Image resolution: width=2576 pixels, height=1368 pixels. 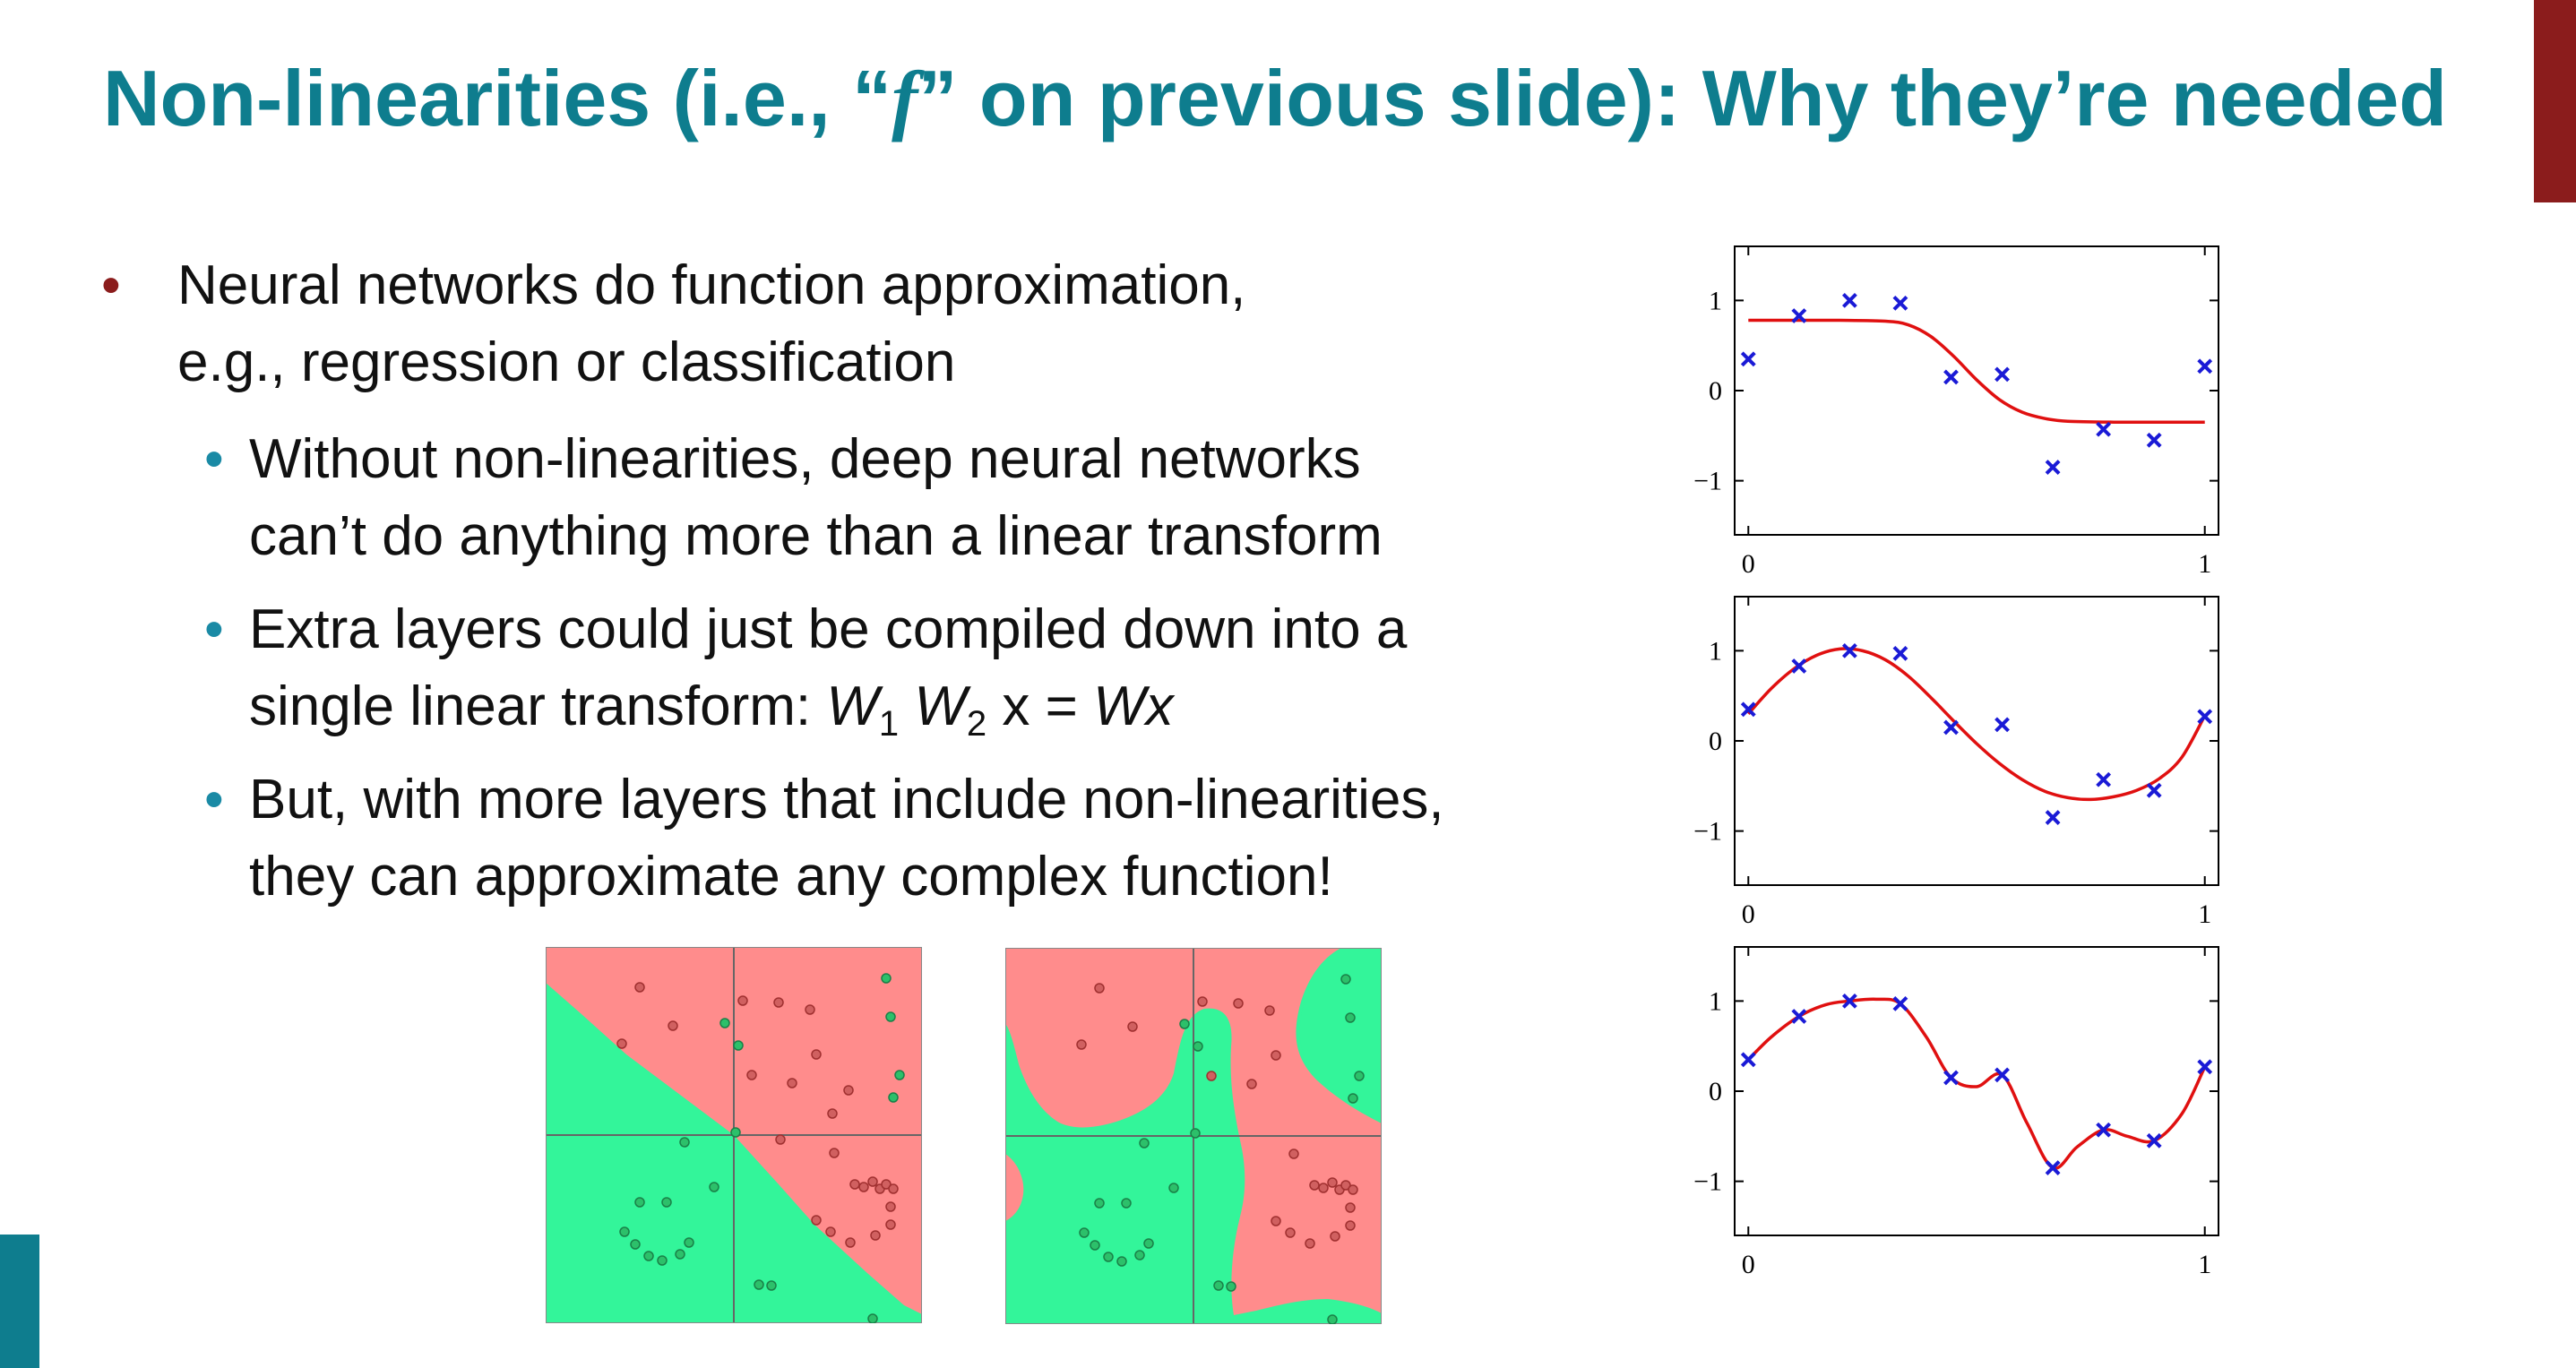 What do you see at coordinates (1133, 706) in the screenshot?
I see `formula-wx: Wx` at bounding box center [1133, 706].